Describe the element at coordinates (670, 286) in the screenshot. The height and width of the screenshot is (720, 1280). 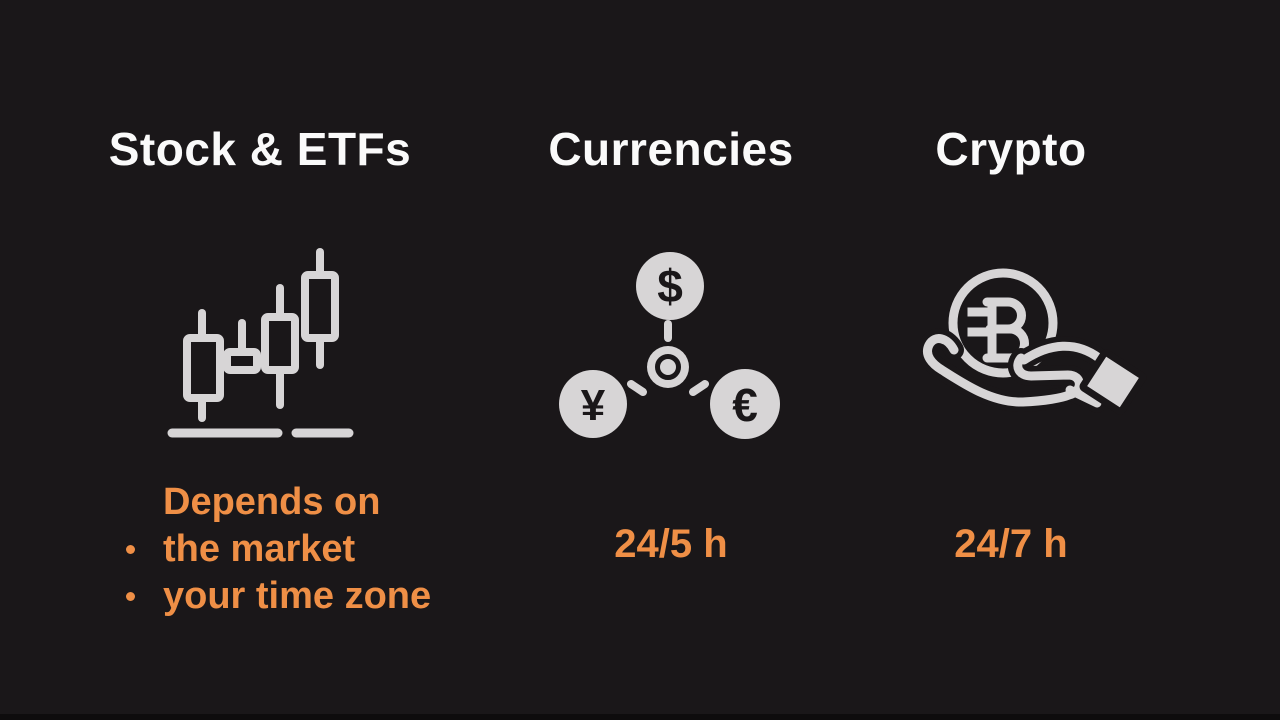
I see `dollar-symbol: $` at that location.